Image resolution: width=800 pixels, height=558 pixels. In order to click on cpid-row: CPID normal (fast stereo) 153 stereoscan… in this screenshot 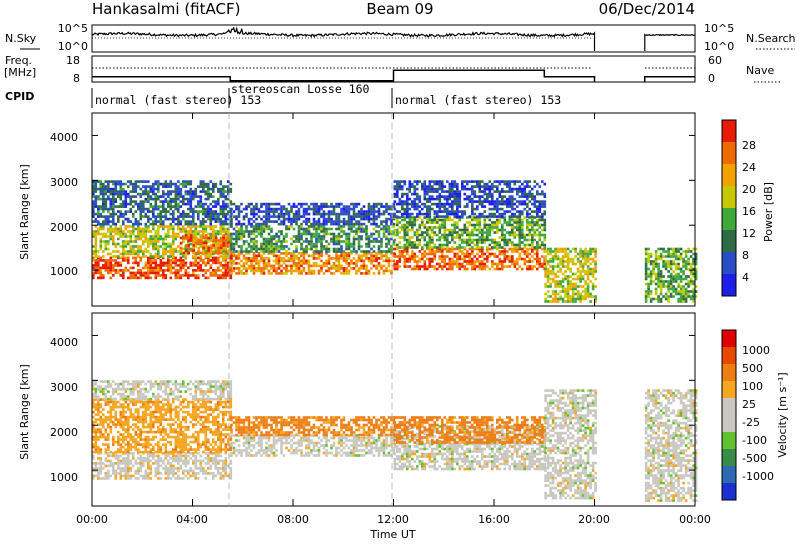, I will do `click(283, 95)`.